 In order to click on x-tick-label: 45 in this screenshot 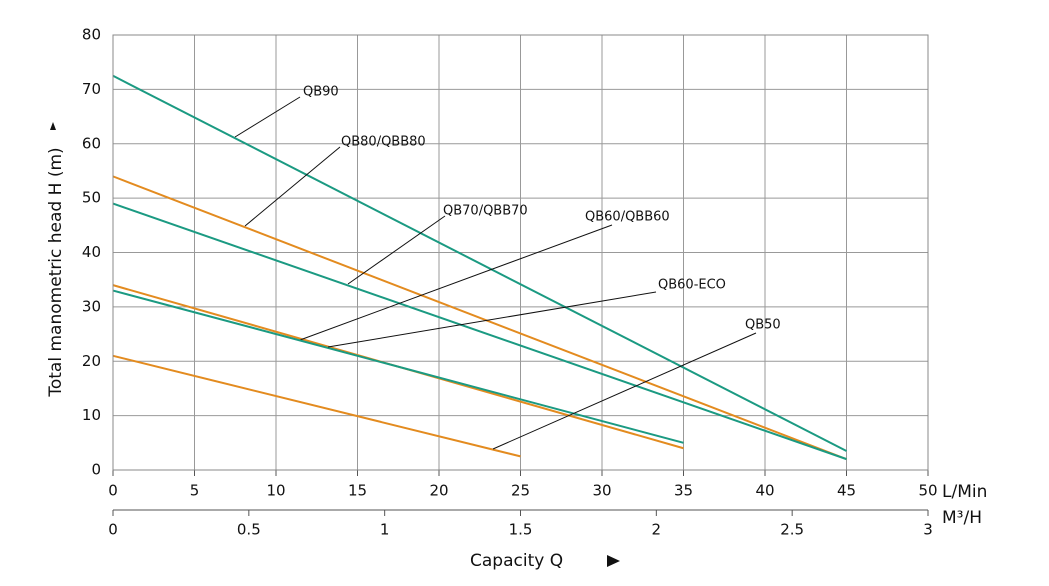, I will do `click(846, 491)`.